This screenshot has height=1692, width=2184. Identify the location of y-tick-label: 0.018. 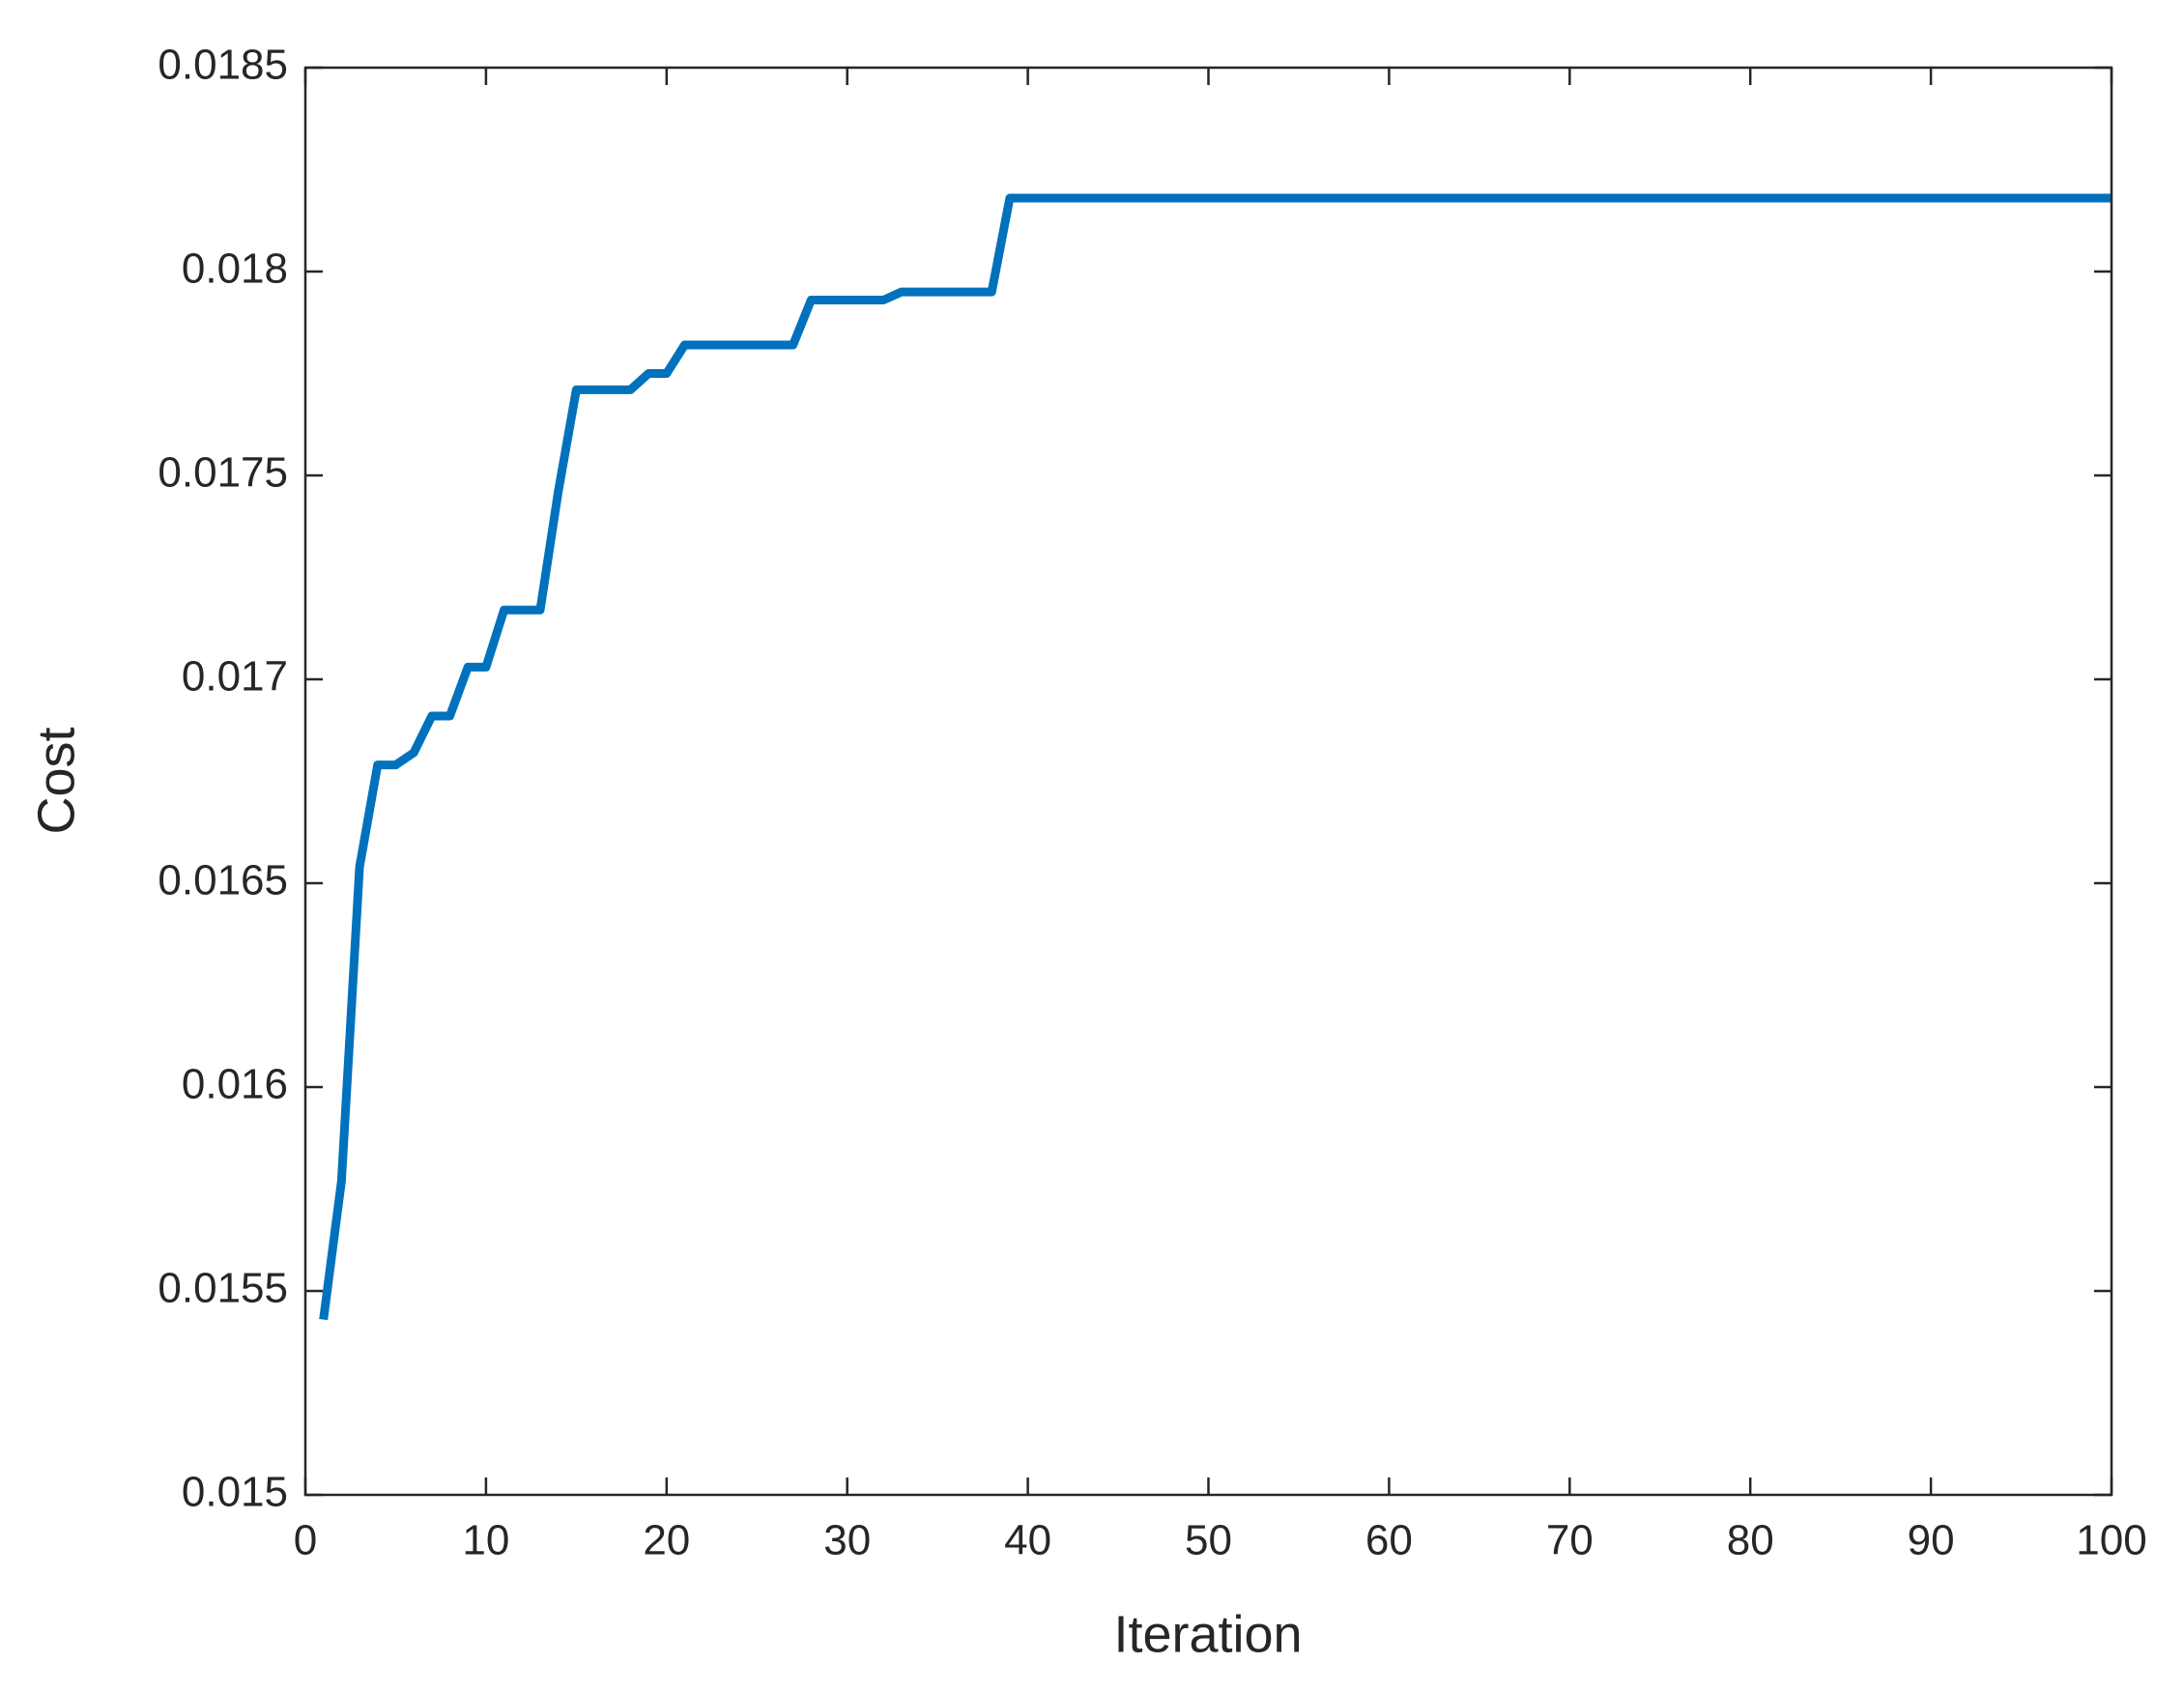
(235, 269).